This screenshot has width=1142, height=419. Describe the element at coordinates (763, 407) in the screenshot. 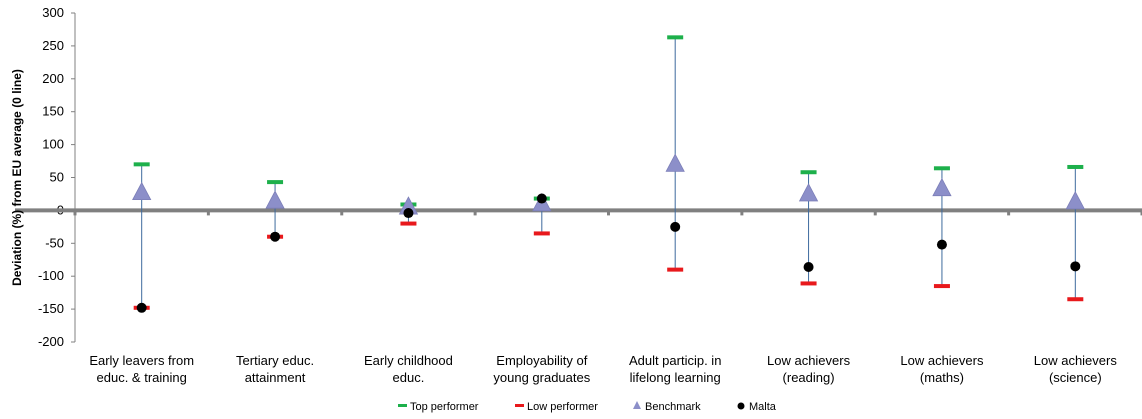

I see `legend-label: Malta` at that location.